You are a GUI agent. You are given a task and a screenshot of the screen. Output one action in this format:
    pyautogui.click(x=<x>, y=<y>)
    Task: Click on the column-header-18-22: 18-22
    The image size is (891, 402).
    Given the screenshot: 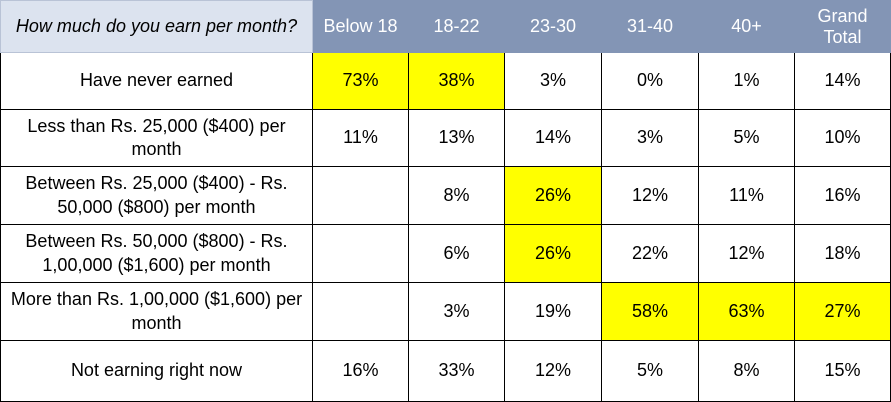 What is the action you would take?
    pyautogui.click(x=456, y=26)
    